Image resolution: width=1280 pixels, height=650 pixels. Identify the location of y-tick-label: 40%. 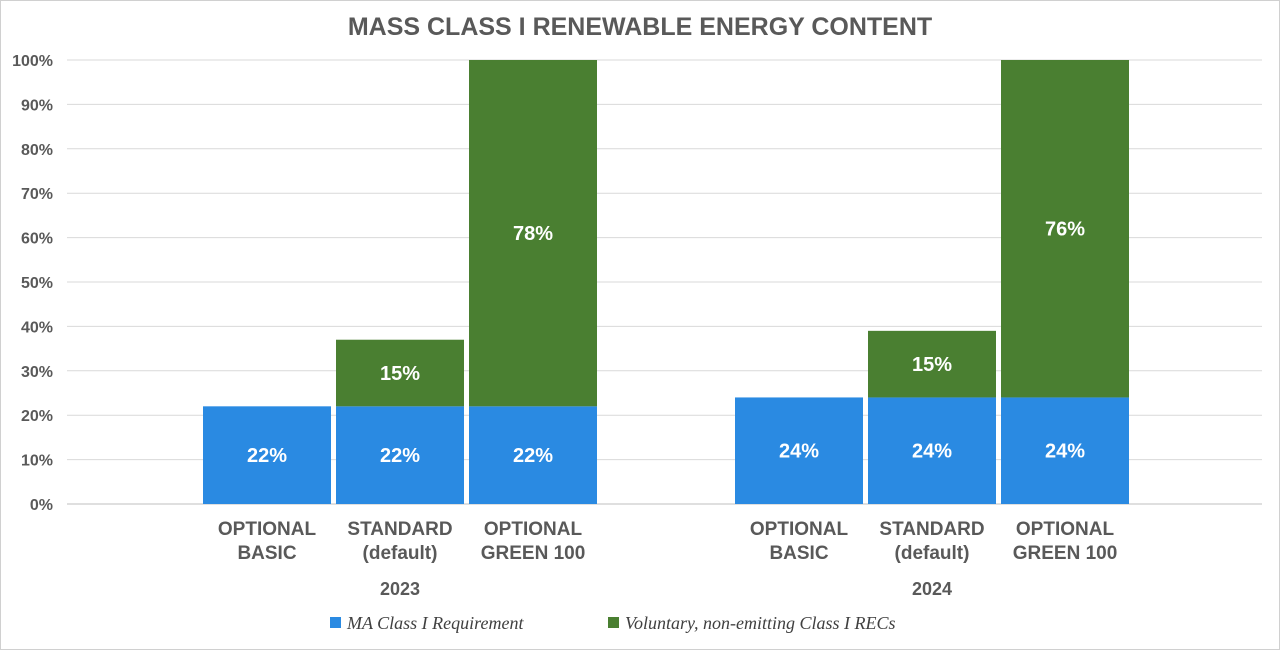
(37, 327).